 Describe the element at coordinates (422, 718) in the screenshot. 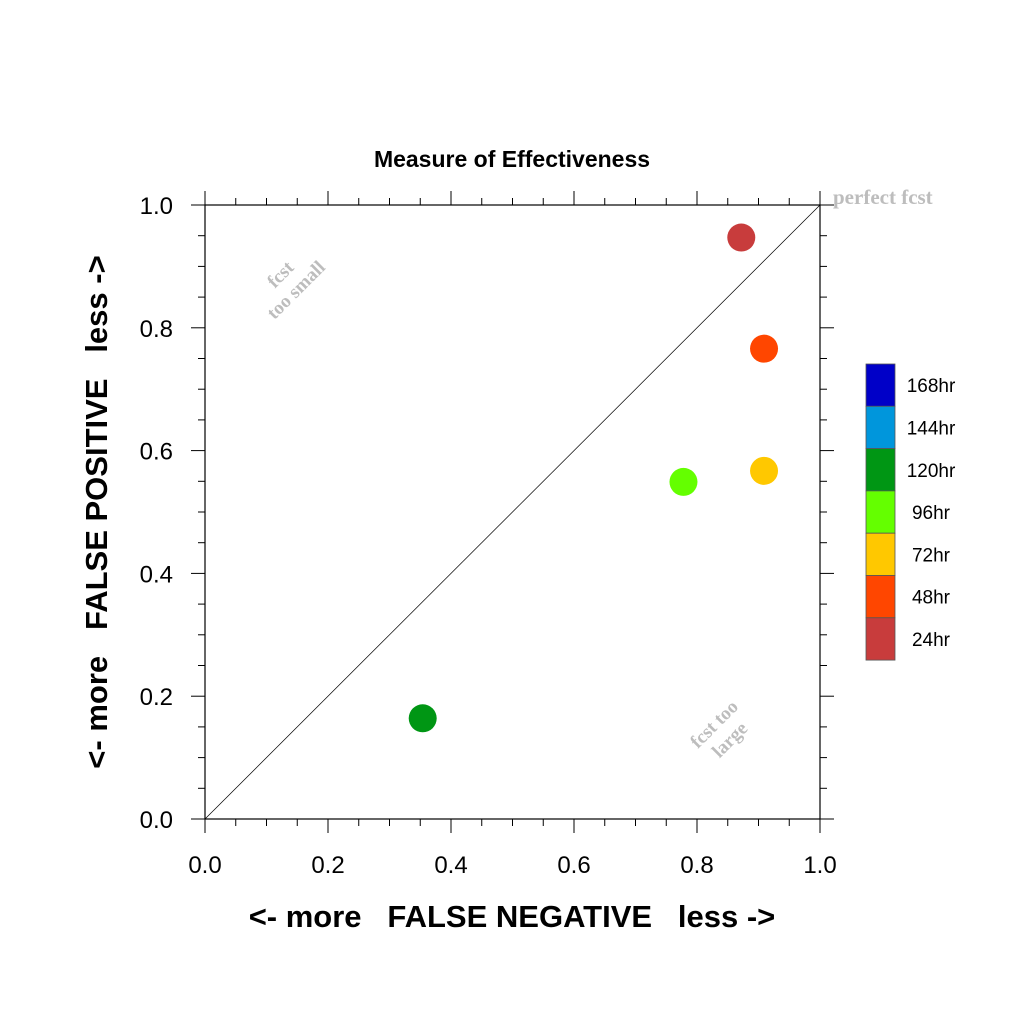

I see `data-point-120hr` at that location.